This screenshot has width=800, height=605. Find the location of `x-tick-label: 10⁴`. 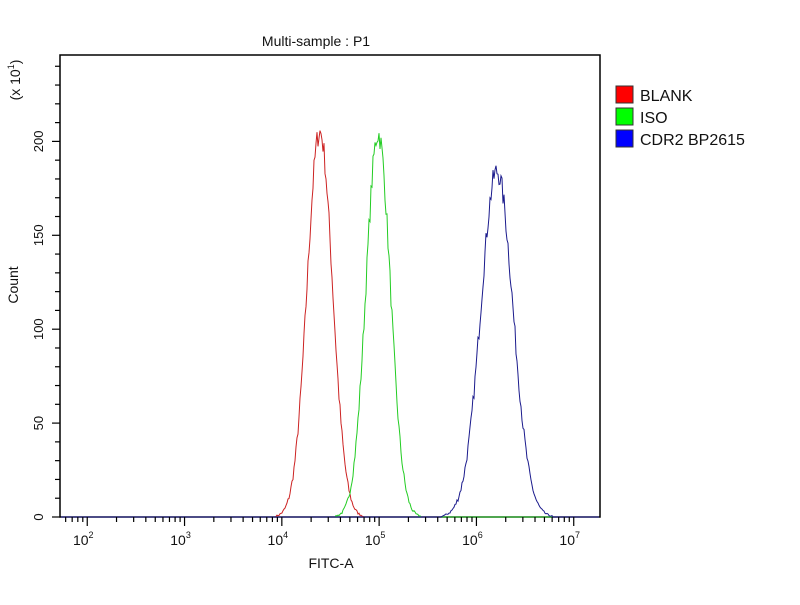

x-tick-label: 10⁴ is located at coordinates (278, 539).